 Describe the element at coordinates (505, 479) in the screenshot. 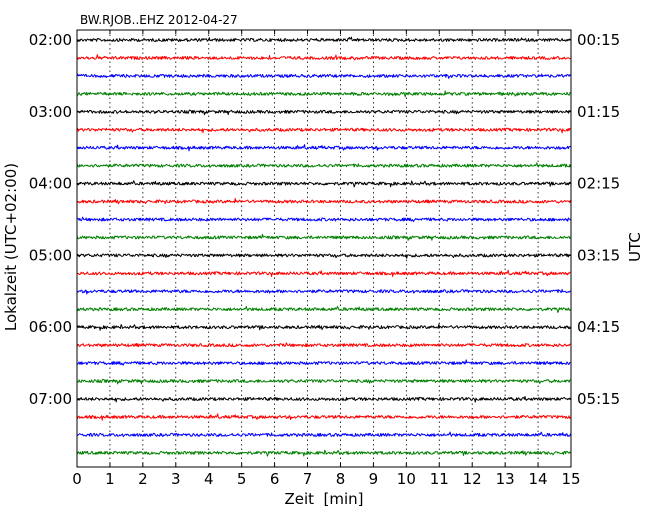

I see `x-tick-label: 13` at that location.